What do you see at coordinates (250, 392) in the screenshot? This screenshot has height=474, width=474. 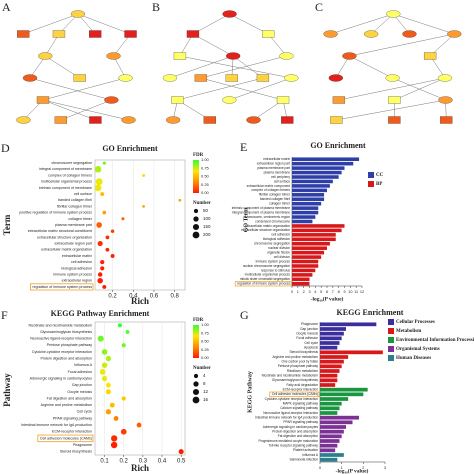 I see `y-axis-label: KEGG Pathway` at bounding box center [250, 392].